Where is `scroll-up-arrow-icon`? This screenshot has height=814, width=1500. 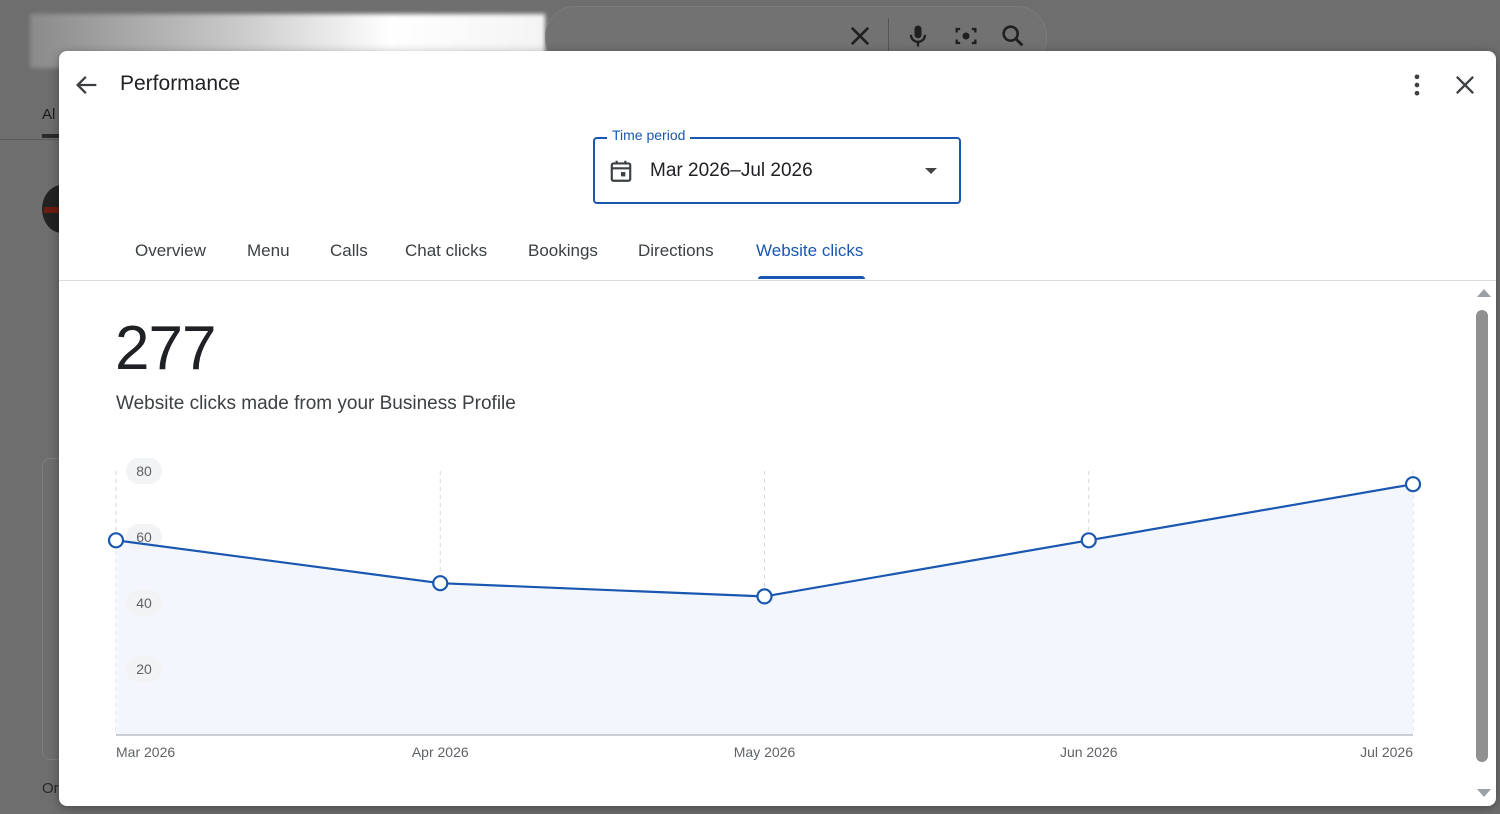 scroll-up-arrow-icon is located at coordinates (1484, 293).